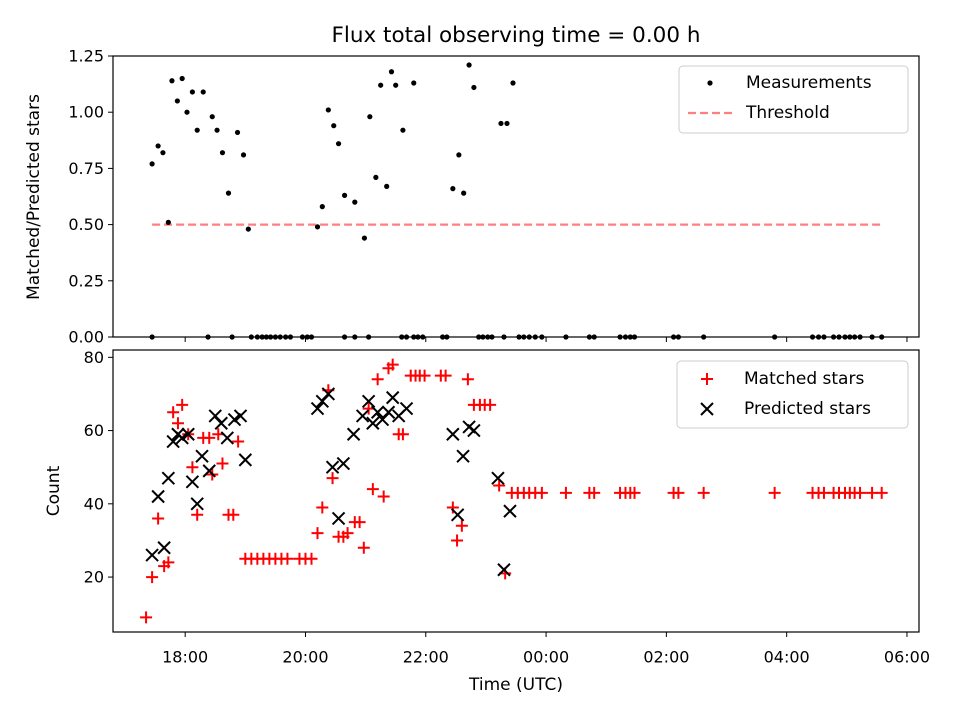  What do you see at coordinates (86, 168) in the screenshot?
I see `top-y-tick-label: 0.75` at bounding box center [86, 168].